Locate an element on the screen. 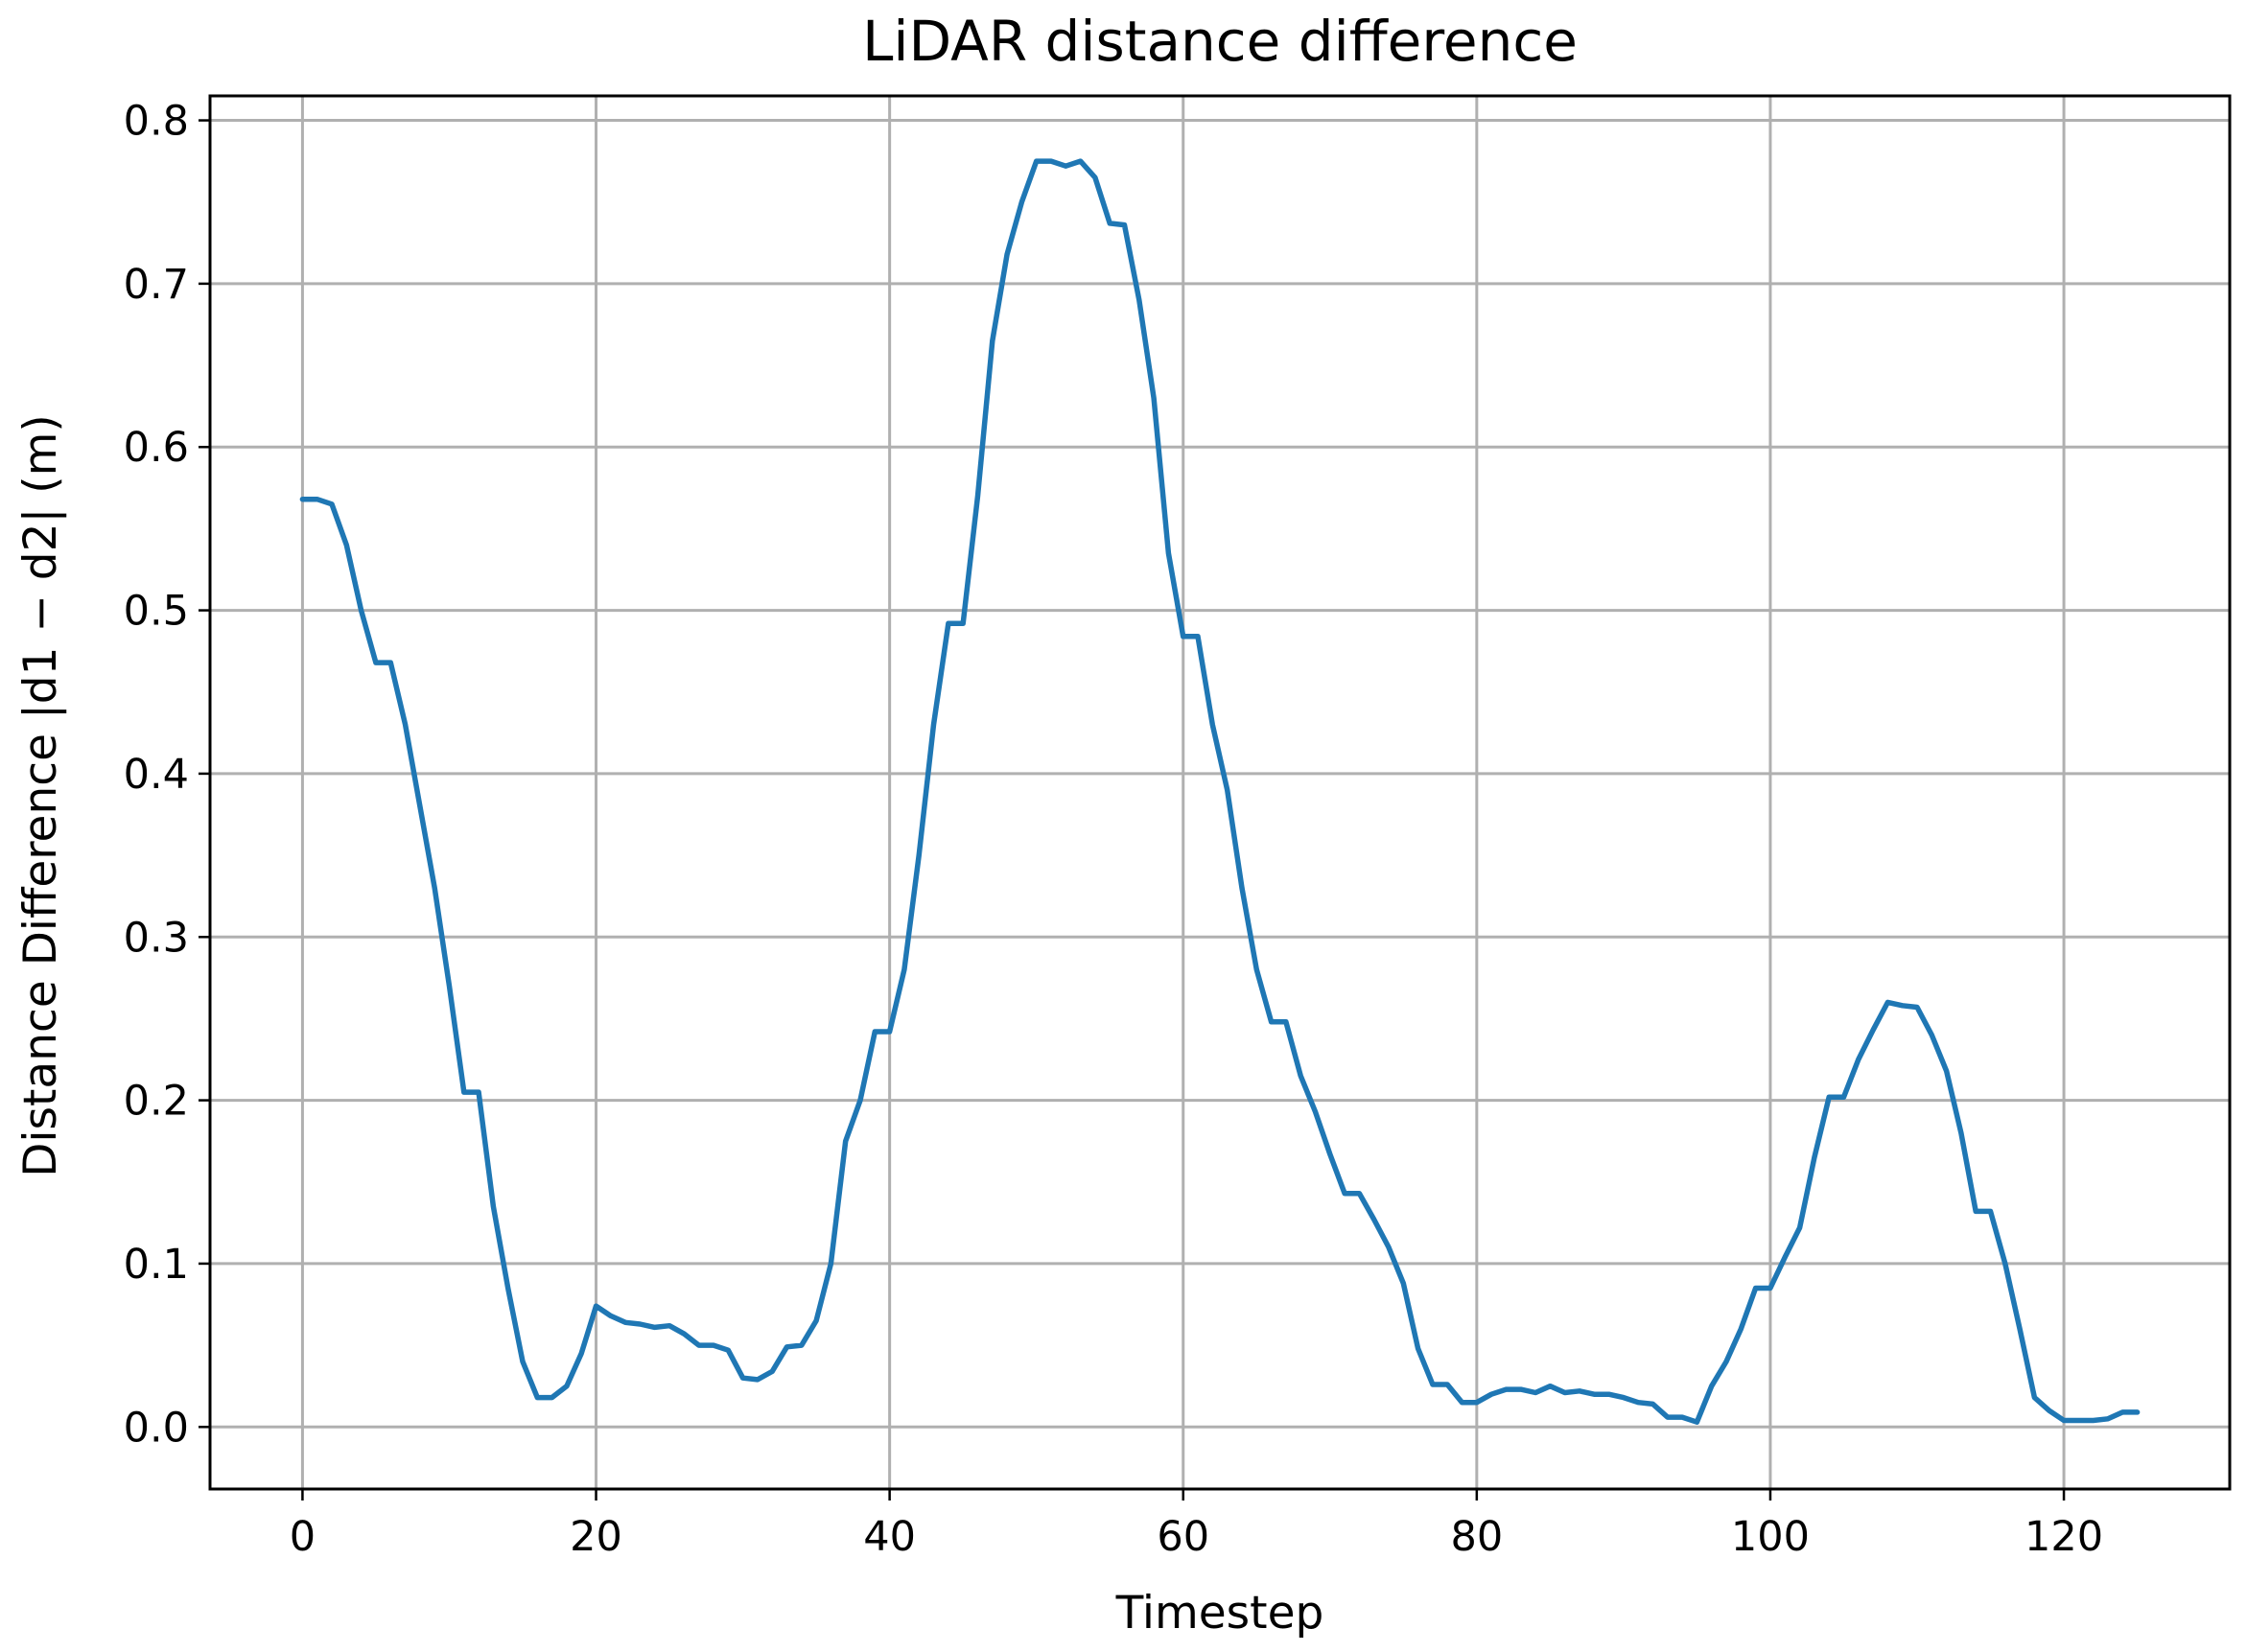  y-tick-label: 0.3 is located at coordinates (156, 938).